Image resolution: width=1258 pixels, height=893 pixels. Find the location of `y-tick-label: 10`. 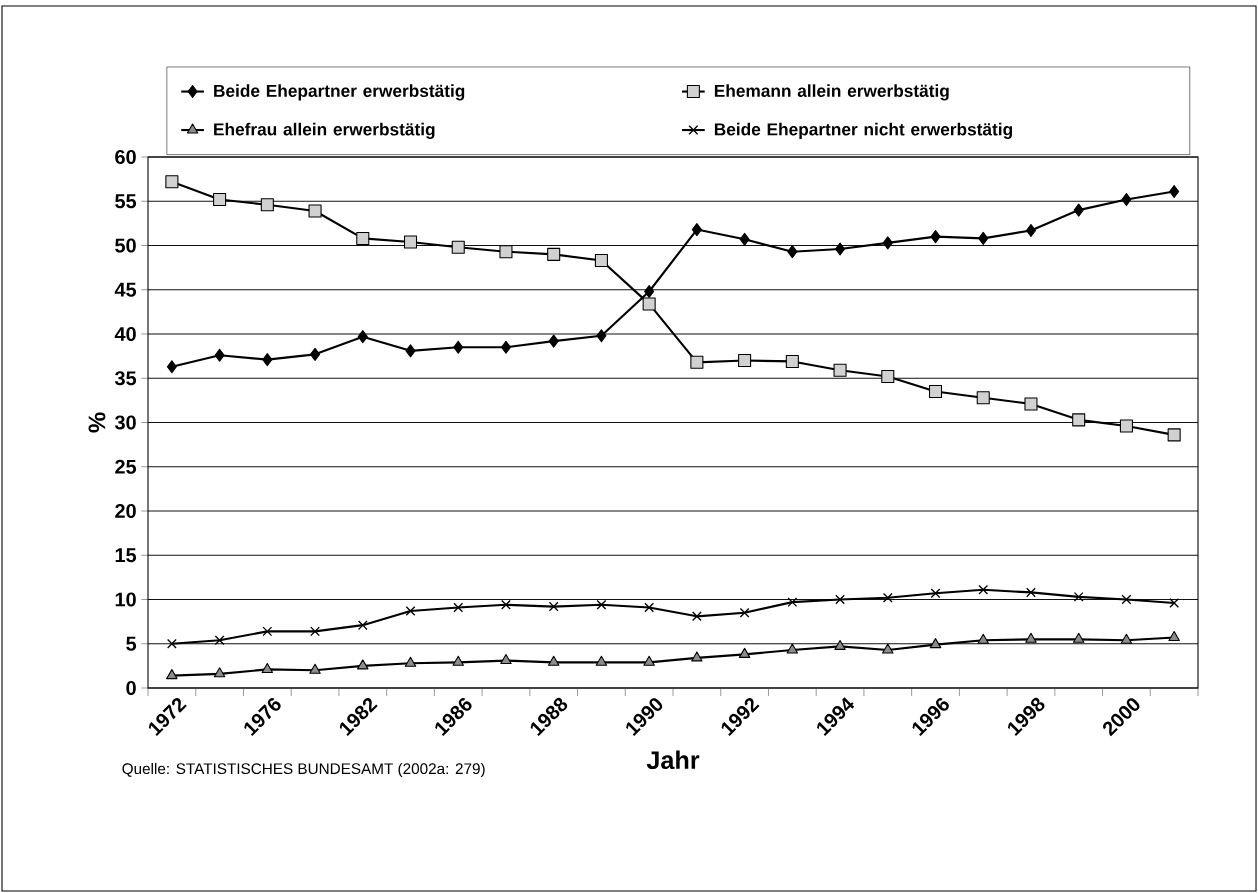

y-tick-label: 10 is located at coordinates (125, 599).